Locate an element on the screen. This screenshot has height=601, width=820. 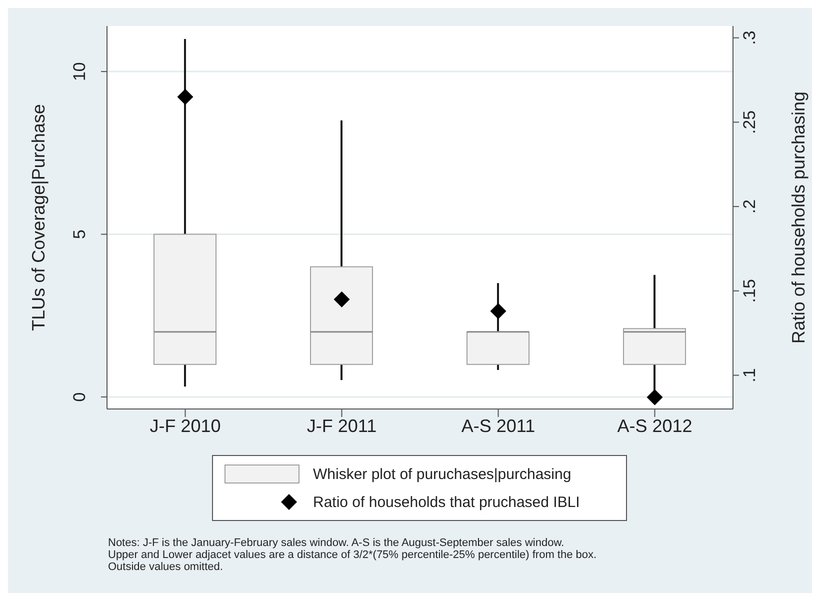
y-tick-label: 5 is located at coordinates (79, 234).